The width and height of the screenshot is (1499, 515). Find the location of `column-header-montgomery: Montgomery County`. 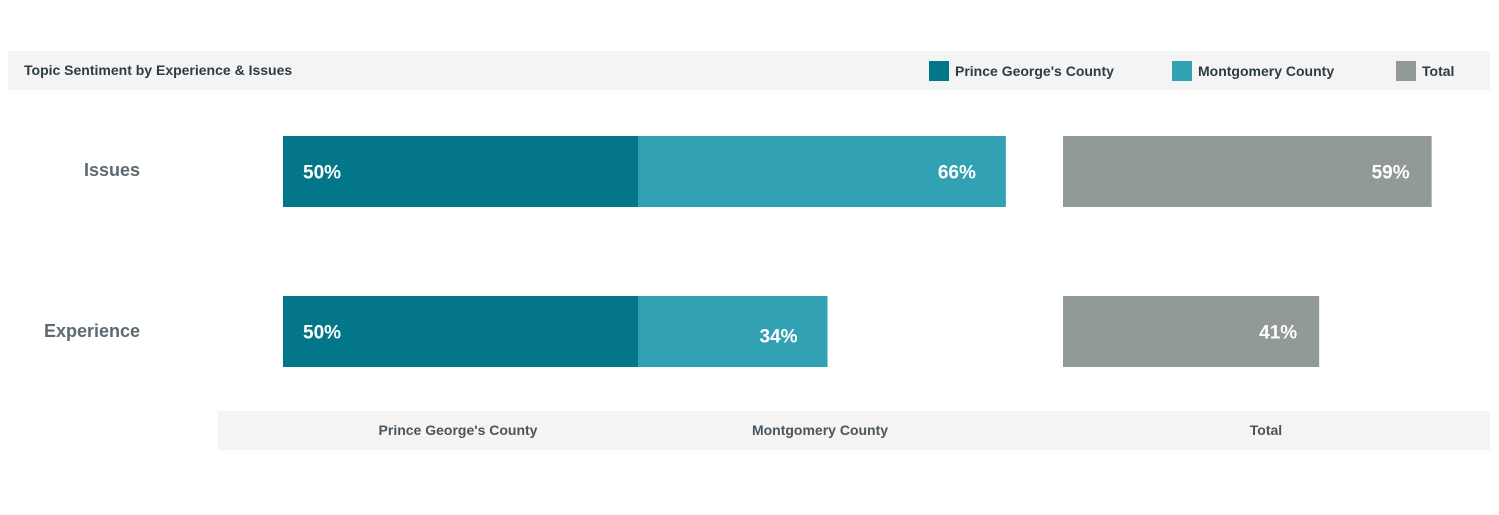

column-header-montgomery: Montgomery County is located at coordinates (820, 430).